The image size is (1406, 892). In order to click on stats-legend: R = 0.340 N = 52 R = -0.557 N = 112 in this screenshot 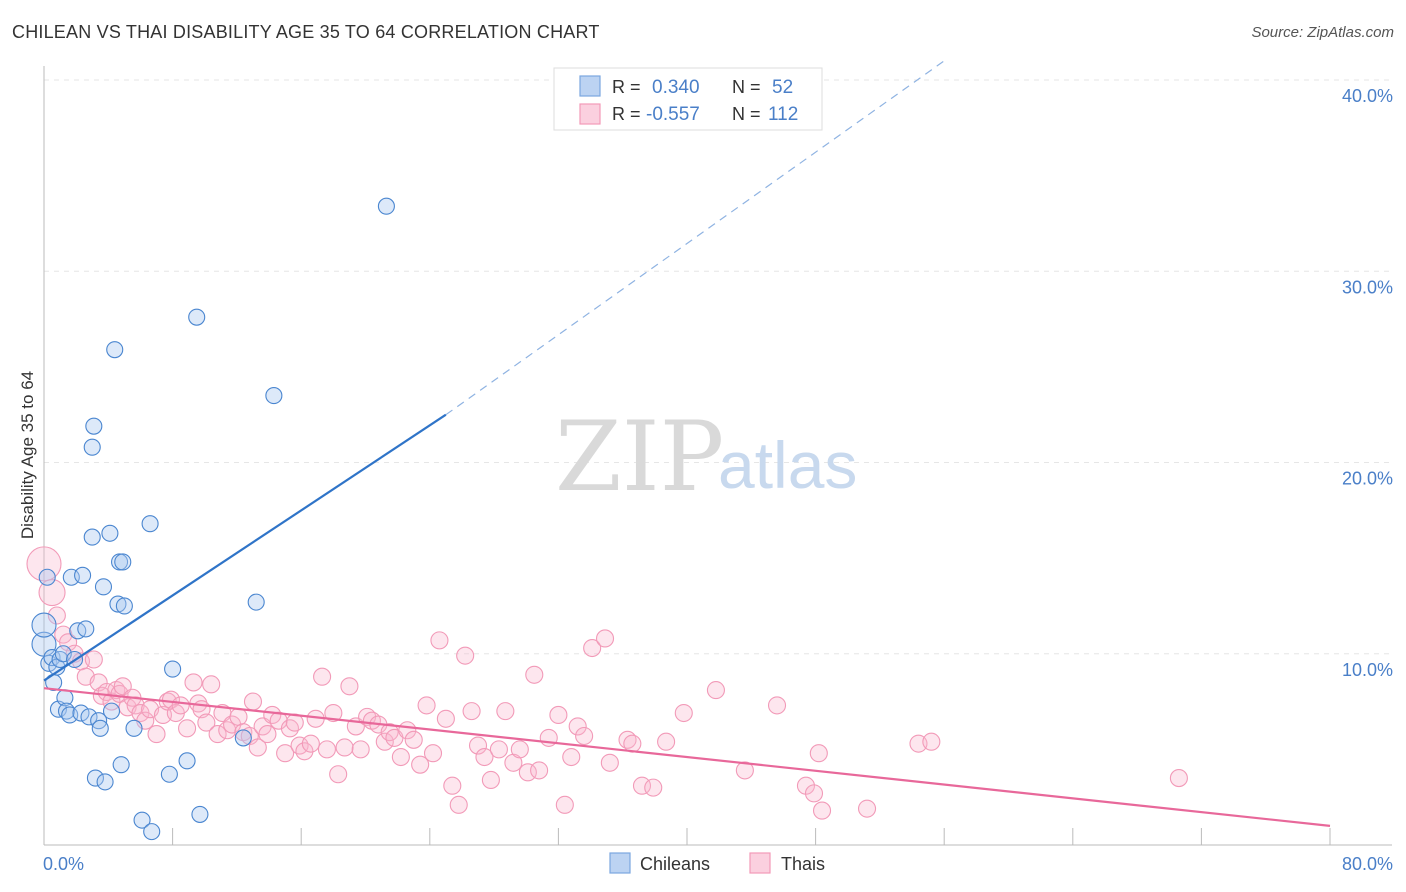, I will do `click(688, 99)`.